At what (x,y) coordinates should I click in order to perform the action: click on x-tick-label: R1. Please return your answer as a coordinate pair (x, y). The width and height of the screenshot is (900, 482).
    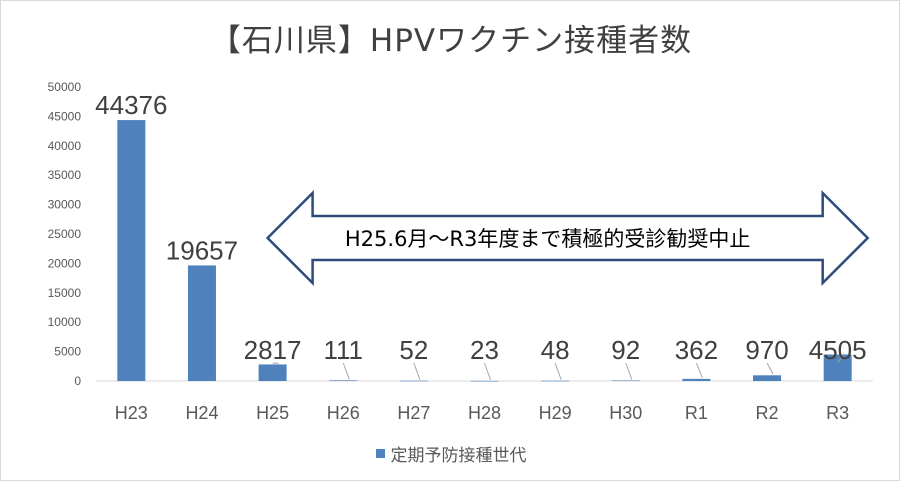
    Looking at the image, I should click on (696, 413).